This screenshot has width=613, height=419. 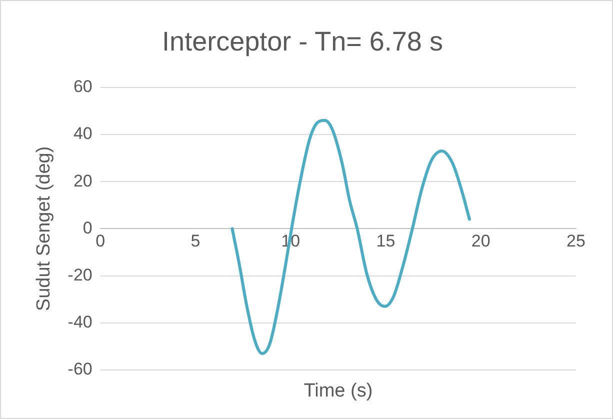 I want to click on y-axis-title: Sudut Senget (deg), so click(x=44, y=229).